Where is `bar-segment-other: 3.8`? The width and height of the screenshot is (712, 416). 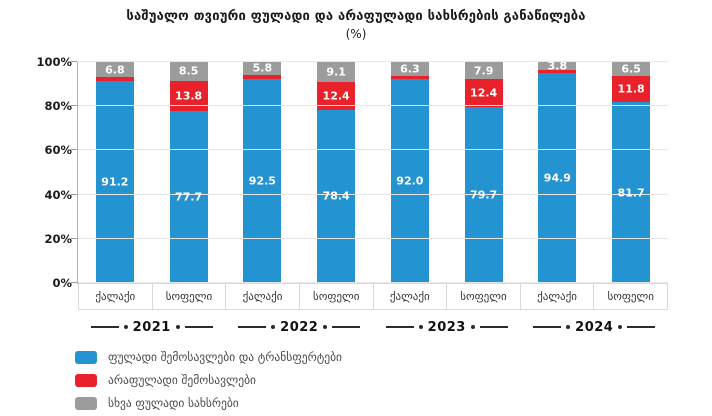 bar-segment-other: 3.8 is located at coordinates (557, 66).